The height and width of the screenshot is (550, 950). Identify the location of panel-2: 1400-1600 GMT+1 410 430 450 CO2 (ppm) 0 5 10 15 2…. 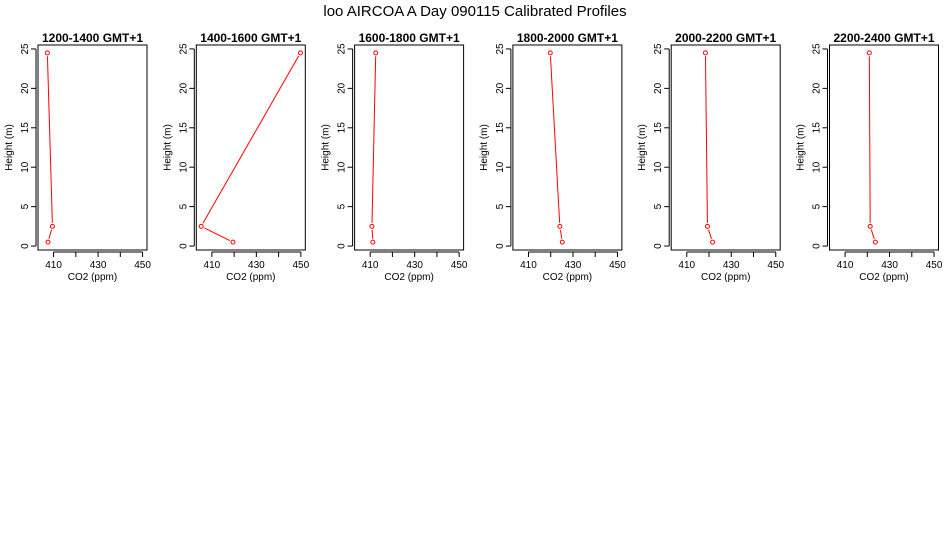
(235, 157).